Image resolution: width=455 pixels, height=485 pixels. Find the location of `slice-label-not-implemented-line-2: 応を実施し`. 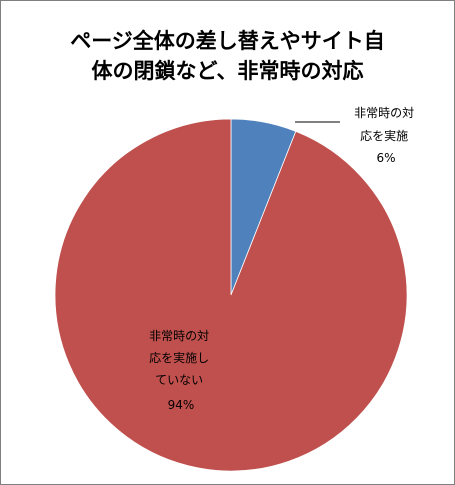

slice-label-not-implemented-line-2: 応を実施し is located at coordinates (179, 357).